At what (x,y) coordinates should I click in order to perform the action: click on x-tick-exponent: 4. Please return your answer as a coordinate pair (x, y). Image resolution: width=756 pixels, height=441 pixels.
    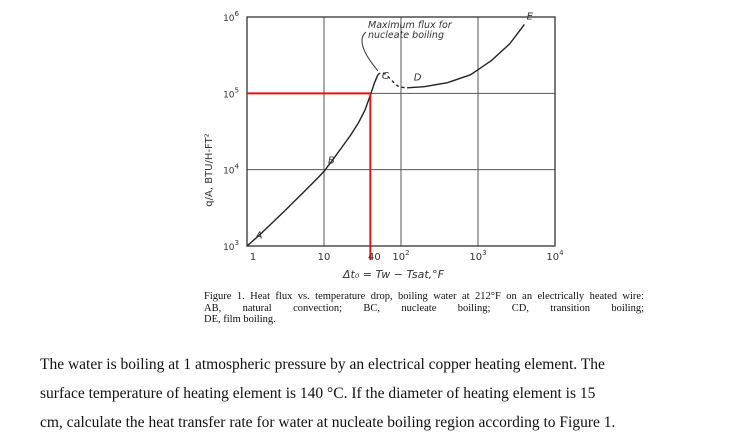
    Looking at the image, I should click on (561, 253).